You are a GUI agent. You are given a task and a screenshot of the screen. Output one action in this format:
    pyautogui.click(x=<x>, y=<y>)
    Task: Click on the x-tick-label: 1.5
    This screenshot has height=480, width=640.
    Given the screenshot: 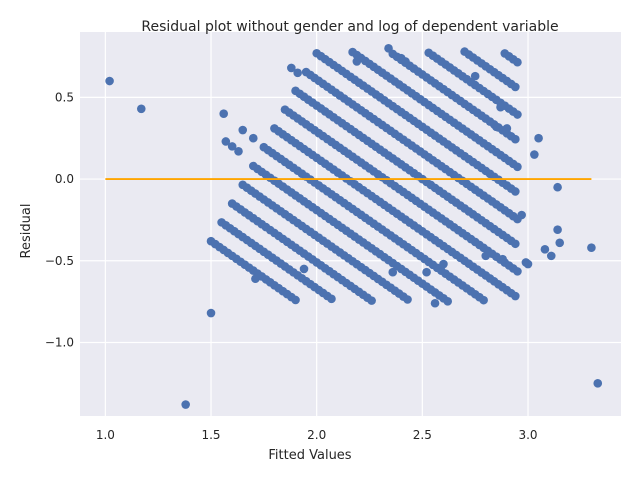 What is the action you would take?
    pyautogui.click(x=210, y=435)
    